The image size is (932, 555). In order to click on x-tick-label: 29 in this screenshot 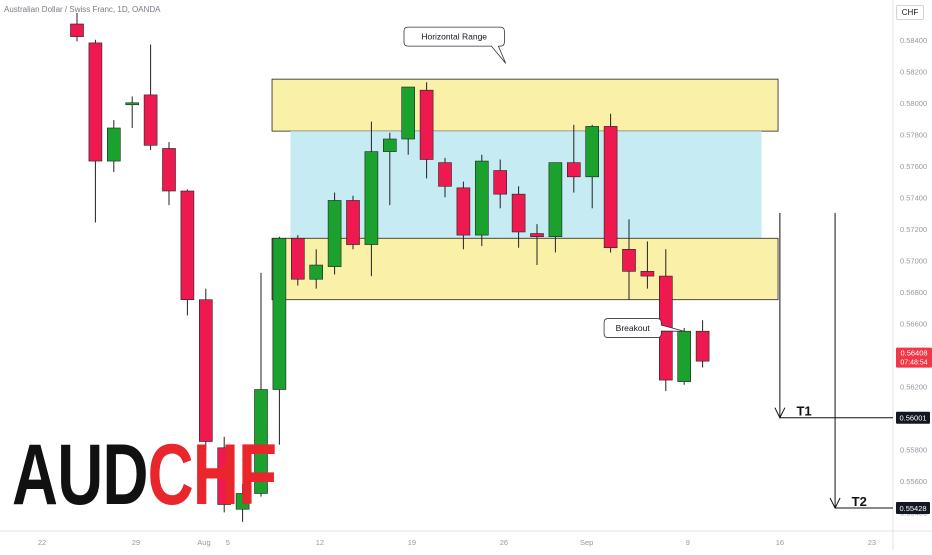, I will do `click(136, 542)`.